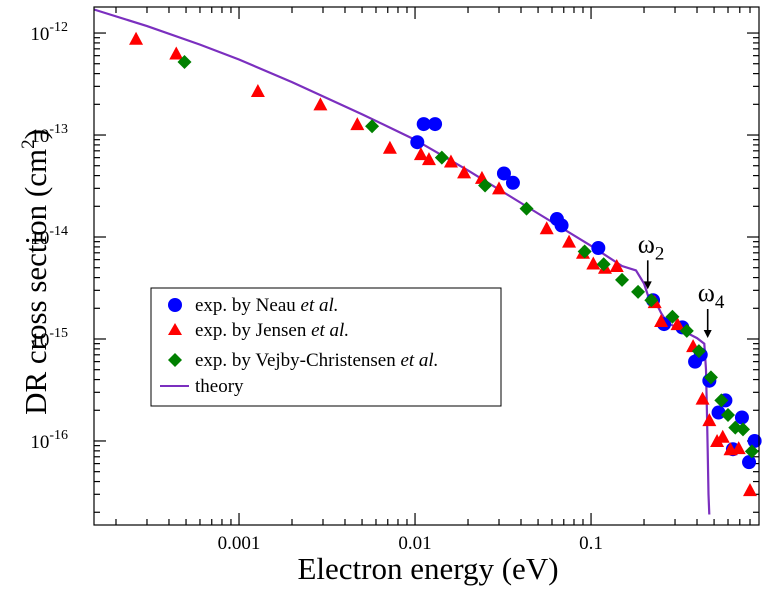  What do you see at coordinates (175, 360) in the screenshot?
I see `legend-marker-vejby` at bounding box center [175, 360].